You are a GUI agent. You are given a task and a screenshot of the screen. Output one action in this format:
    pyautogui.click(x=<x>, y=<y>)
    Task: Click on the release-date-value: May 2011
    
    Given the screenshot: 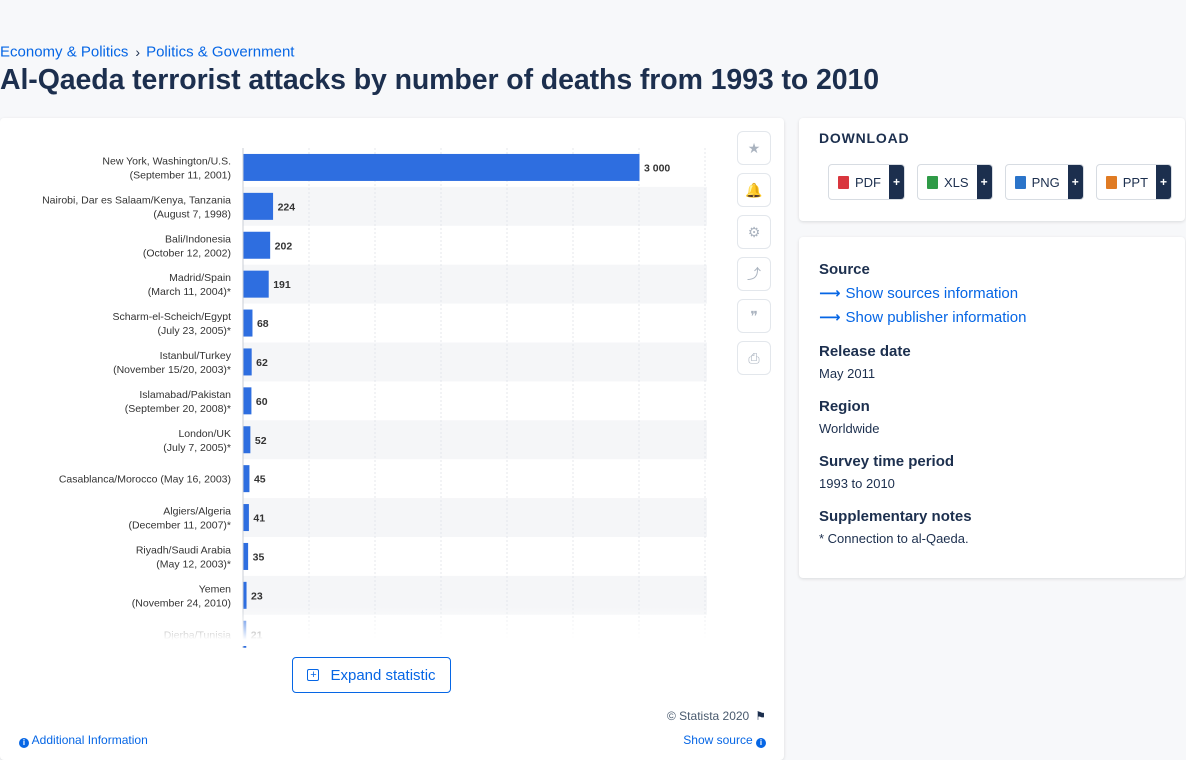 What is the action you would take?
    pyautogui.click(x=847, y=373)
    